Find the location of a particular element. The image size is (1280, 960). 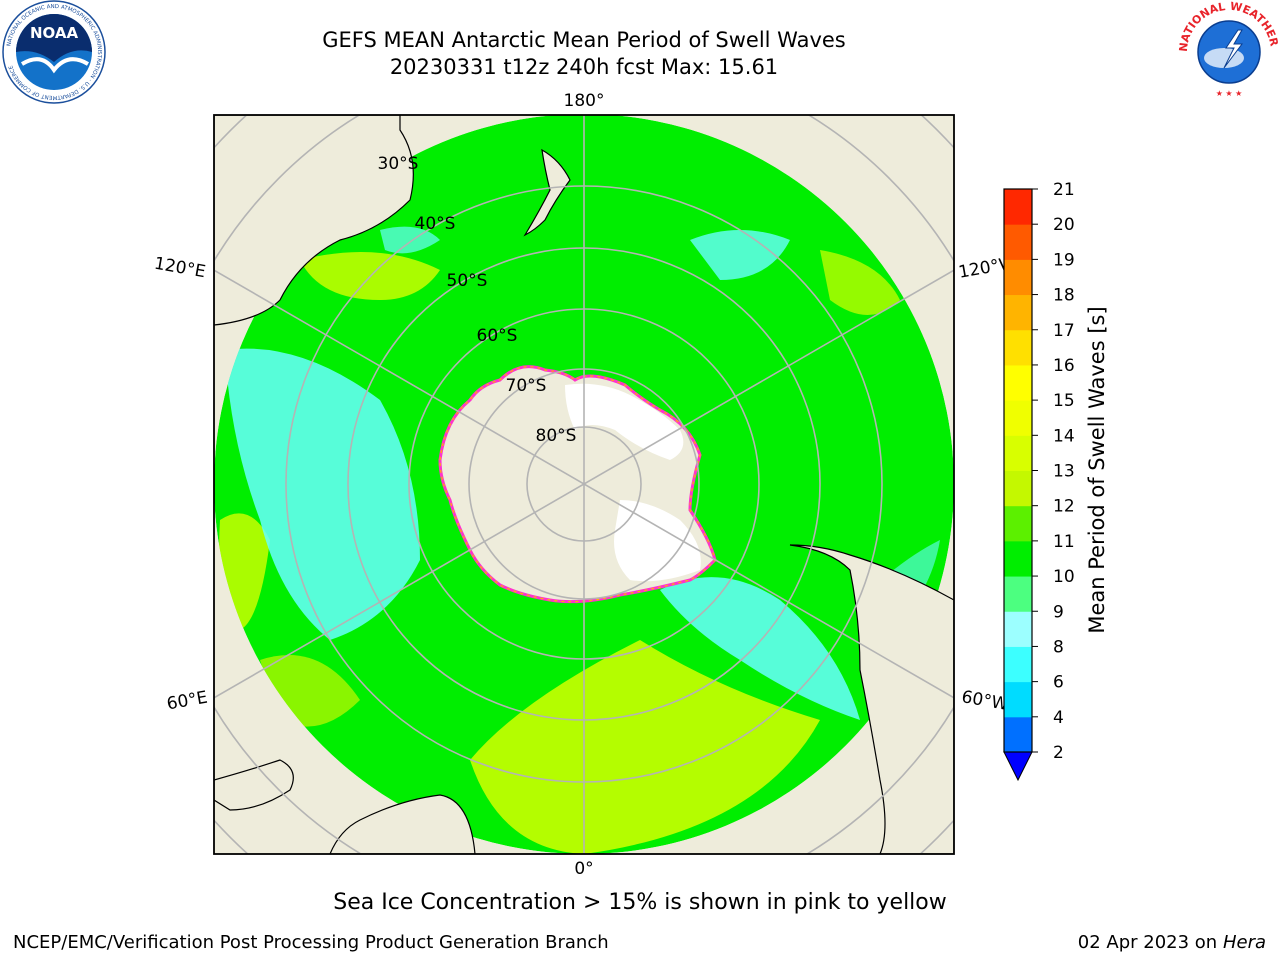

africa-land is located at coordinates (402, 824).